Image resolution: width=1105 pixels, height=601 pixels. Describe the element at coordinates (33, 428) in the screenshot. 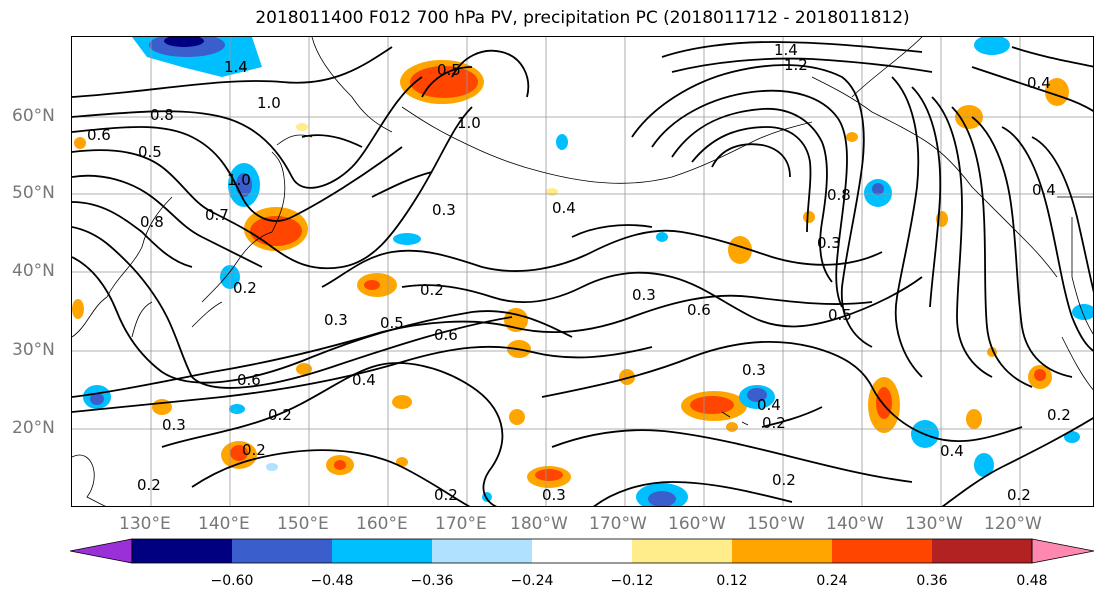

I see `lat-label-20n: 20°N` at that location.